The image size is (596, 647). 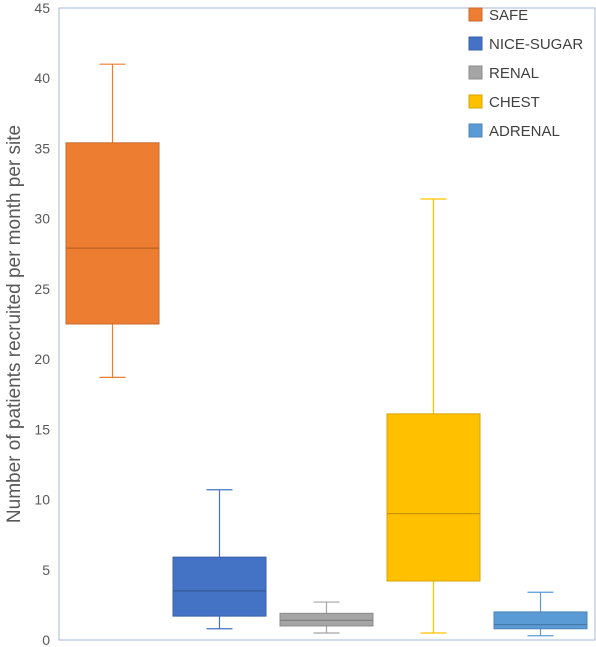 I want to click on legend-swatch-adrenal, so click(x=475, y=130).